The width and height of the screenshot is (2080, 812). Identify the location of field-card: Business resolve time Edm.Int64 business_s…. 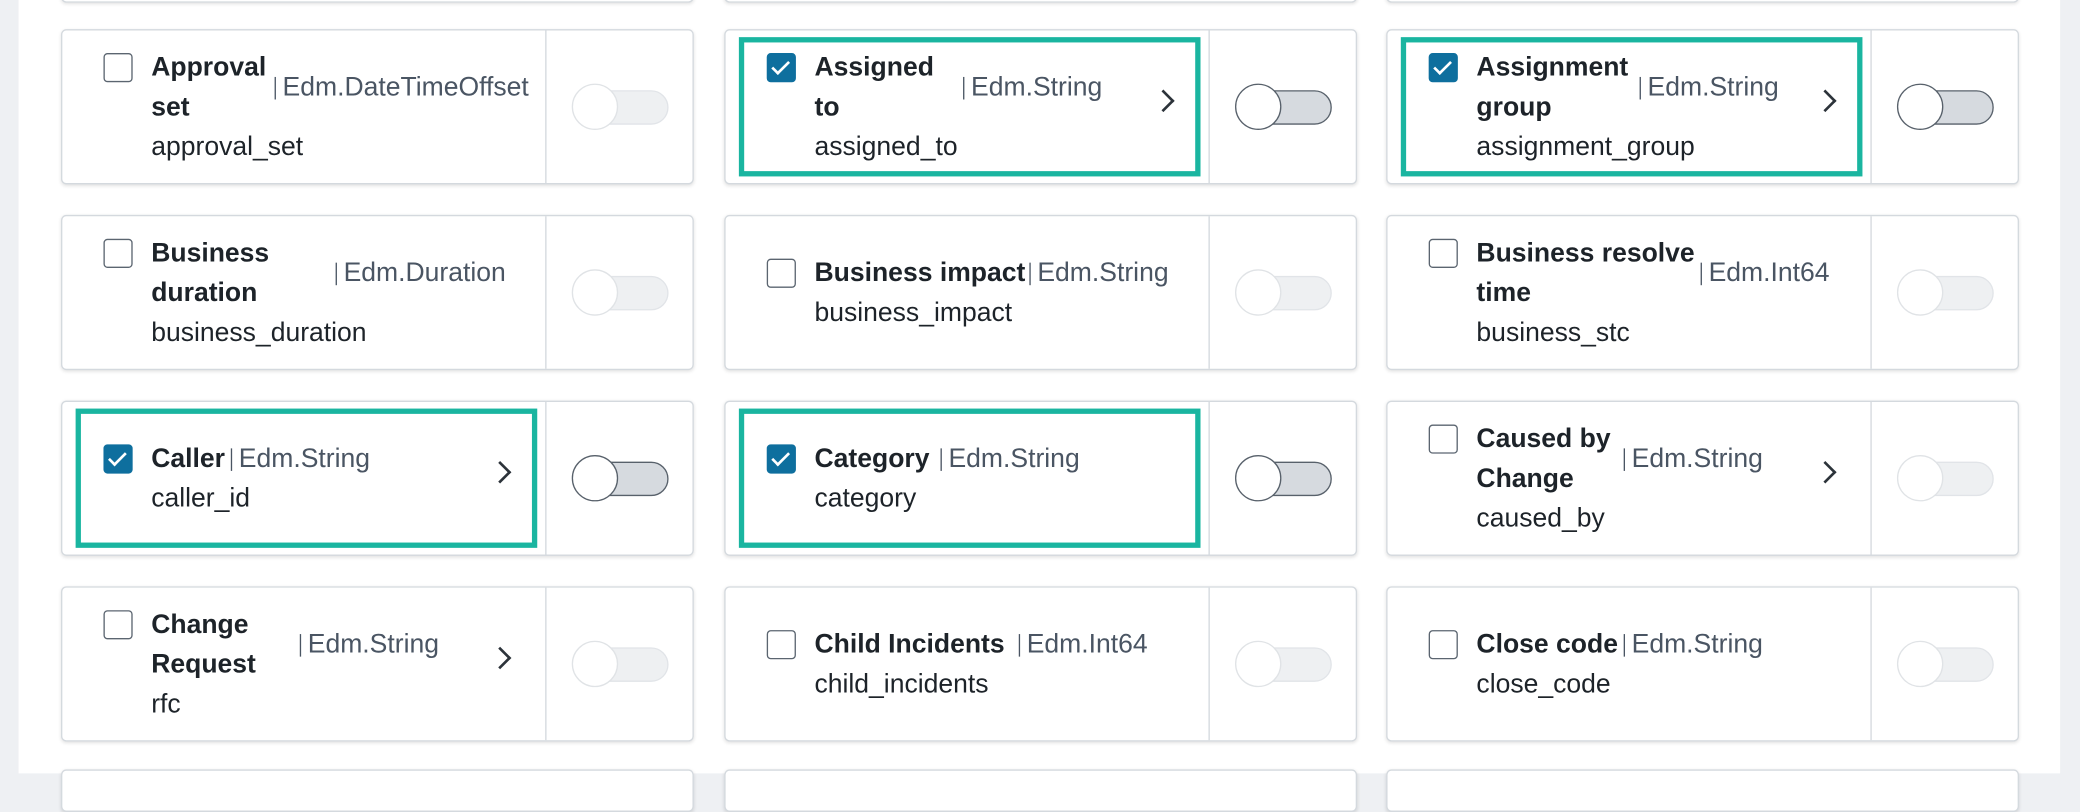
(1702, 292).